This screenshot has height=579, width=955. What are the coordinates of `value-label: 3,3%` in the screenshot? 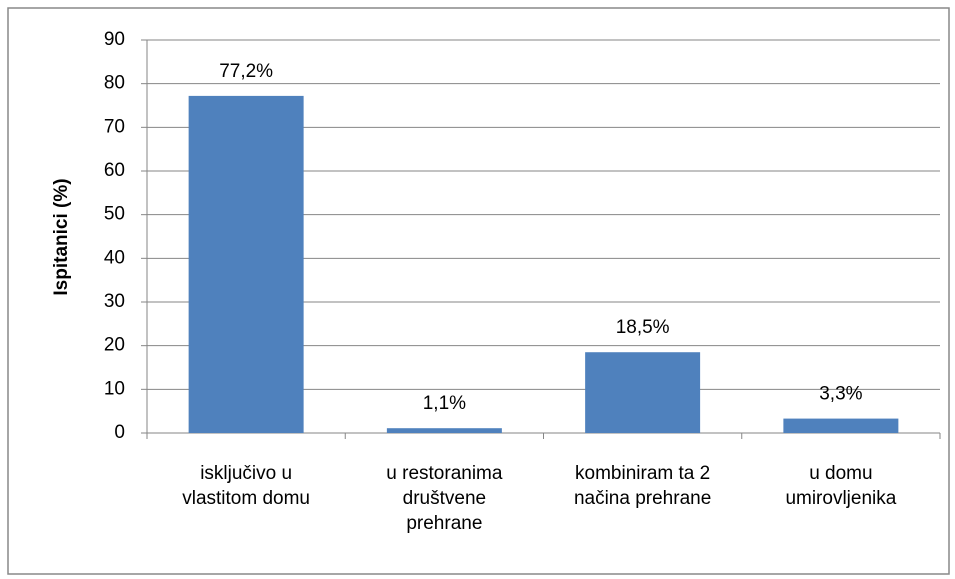 It's located at (840, 394).